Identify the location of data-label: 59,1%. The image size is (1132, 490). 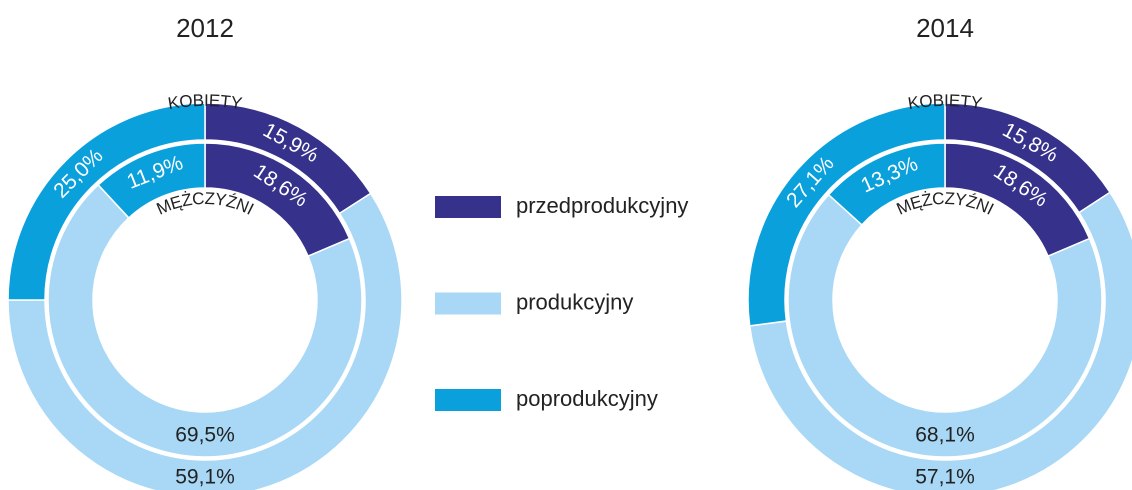
(205, 477).